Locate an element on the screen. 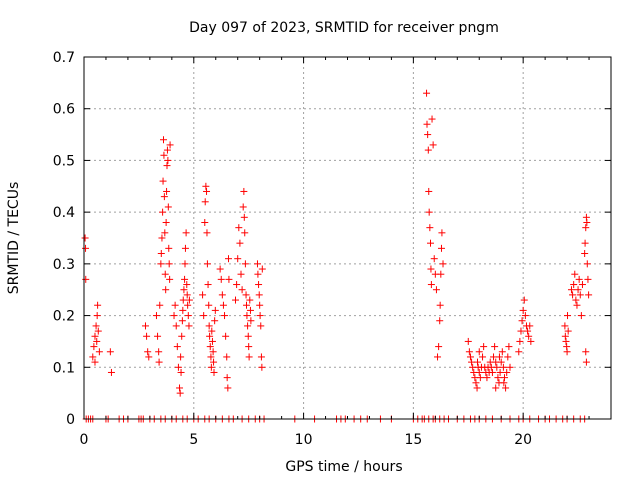  y-tick-label: 0.6 is located at coordinates (64, 110).